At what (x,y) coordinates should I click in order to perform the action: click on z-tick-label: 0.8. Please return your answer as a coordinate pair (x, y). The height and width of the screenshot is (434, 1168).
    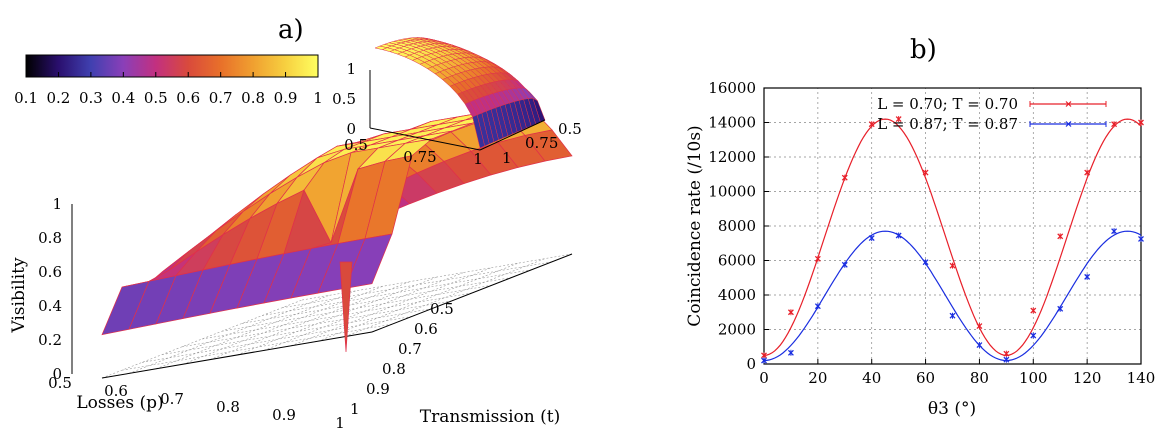
    Looking at the image, I should click on (50, 238).